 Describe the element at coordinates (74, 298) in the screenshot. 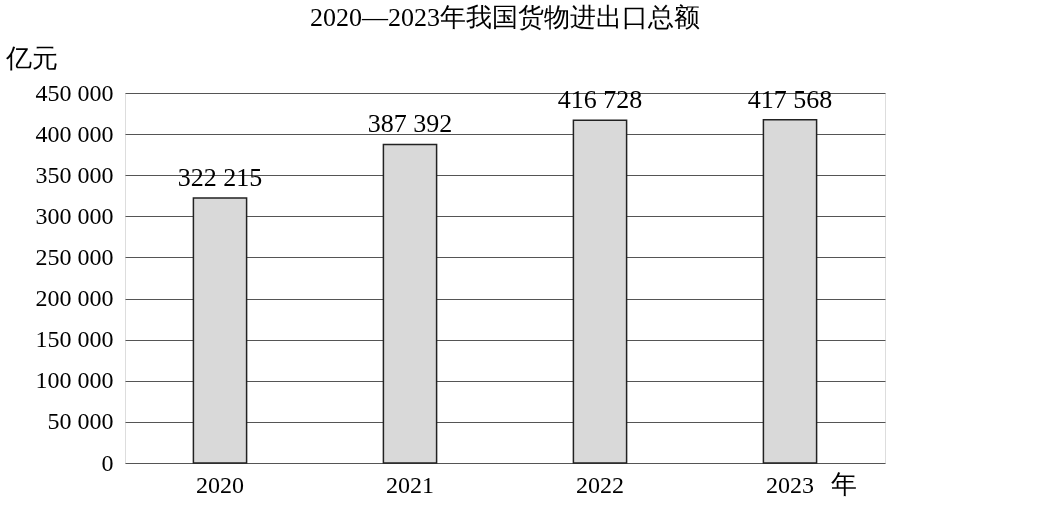

I see `y-tick-label: 200 000` at that location.